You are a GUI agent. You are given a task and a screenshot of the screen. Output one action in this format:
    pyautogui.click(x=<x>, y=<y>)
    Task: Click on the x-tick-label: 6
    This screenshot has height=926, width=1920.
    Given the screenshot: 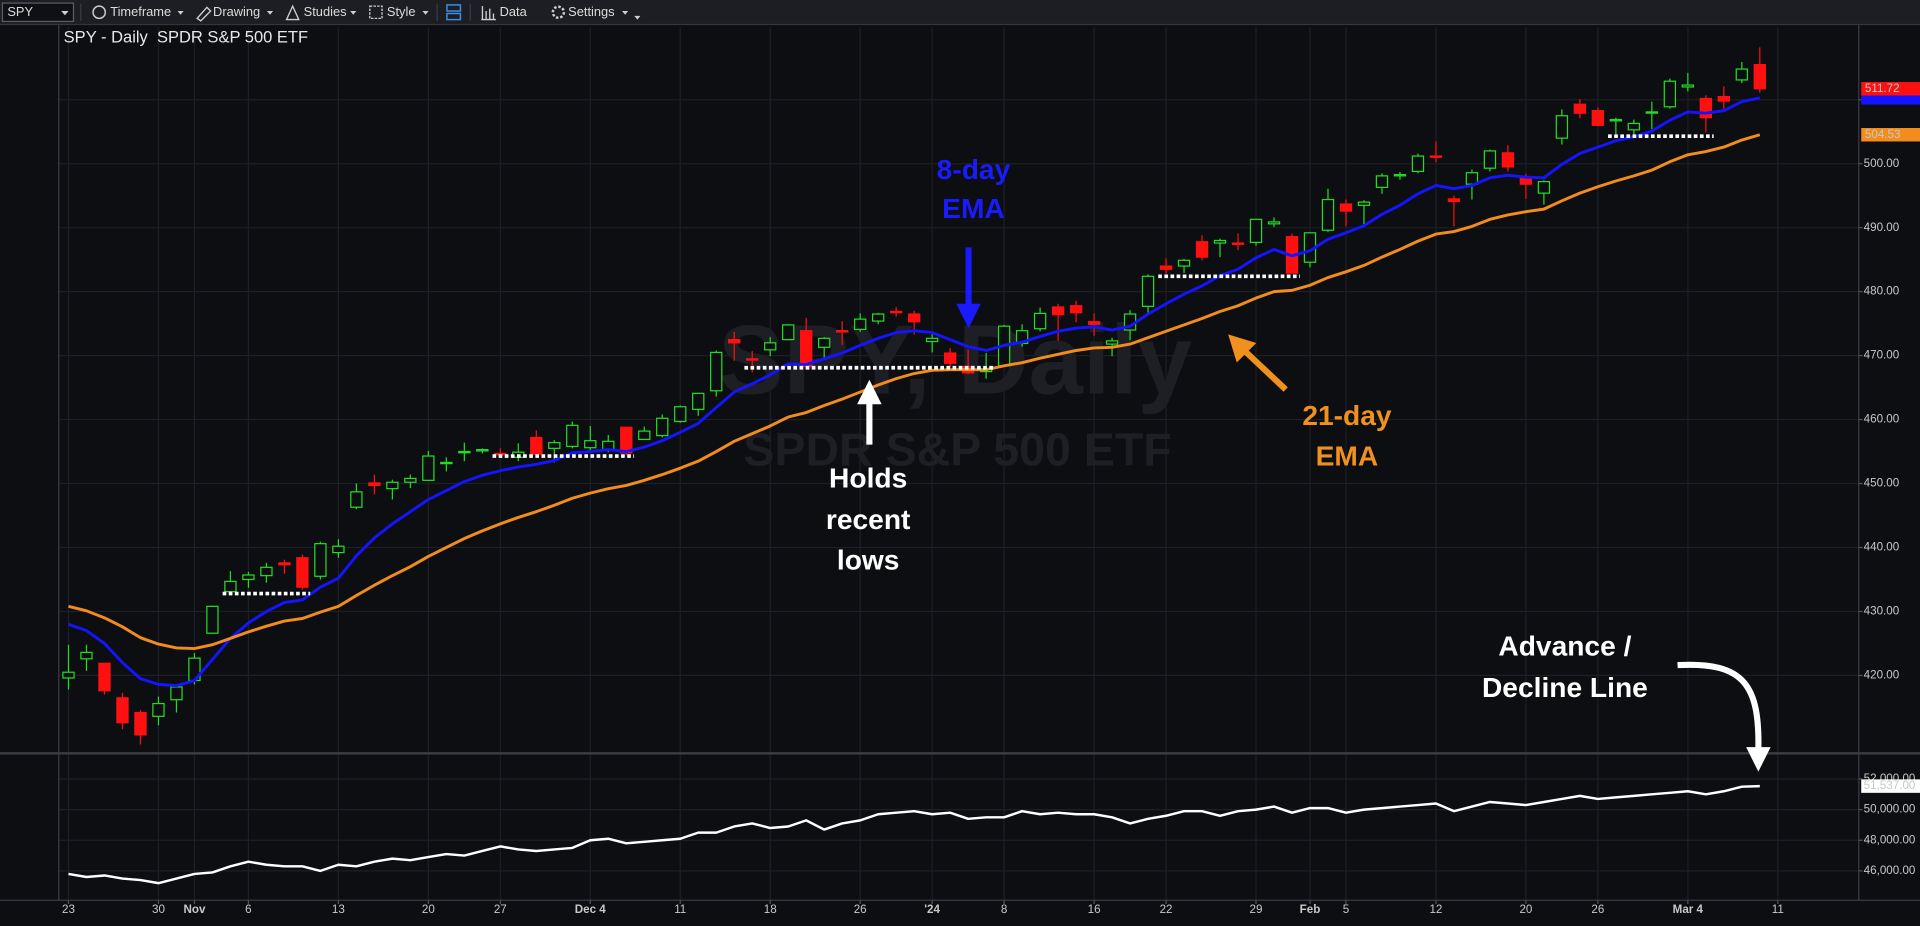 What is the action you would take?
    pyautogui.click(x=248, y=909)
    